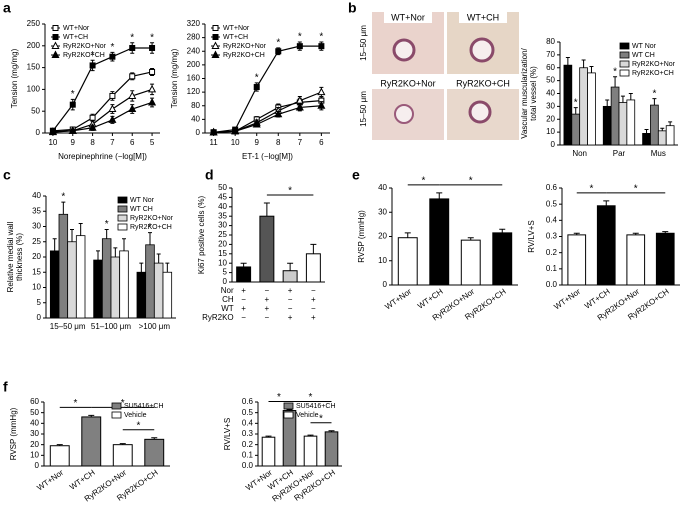 The image size is (685, 515). I want to click on y-axis-label: Tension (mg/mg), so click(14, 78).